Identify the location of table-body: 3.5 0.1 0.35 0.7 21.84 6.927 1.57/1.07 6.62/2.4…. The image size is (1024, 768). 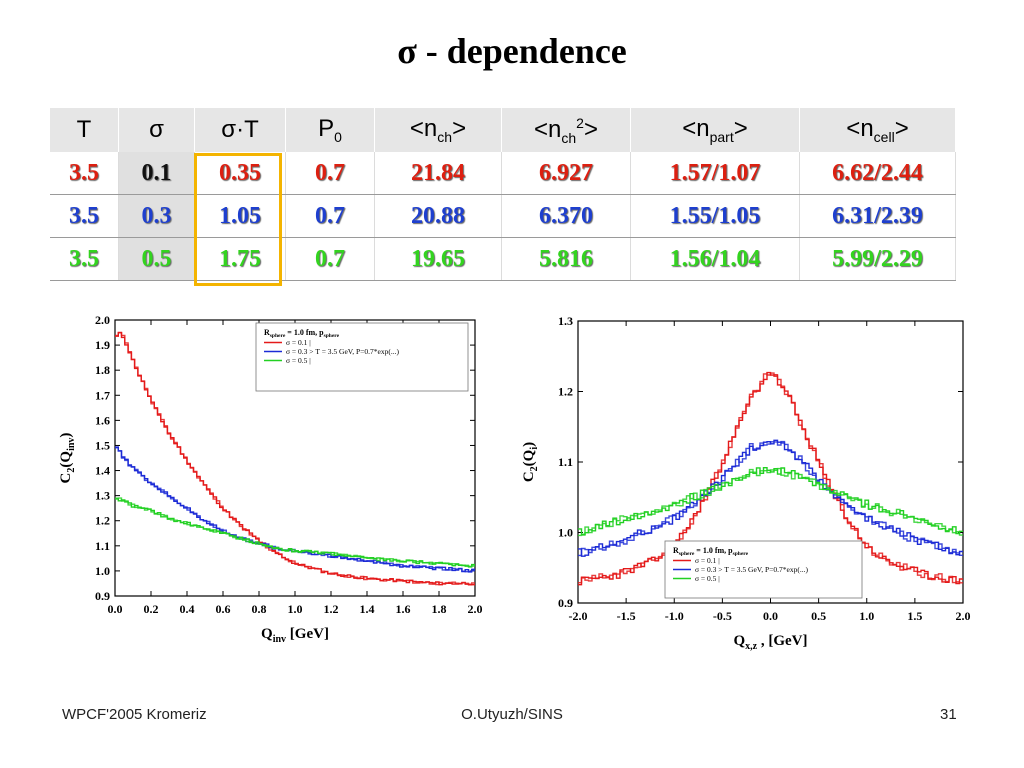
(503, 216).